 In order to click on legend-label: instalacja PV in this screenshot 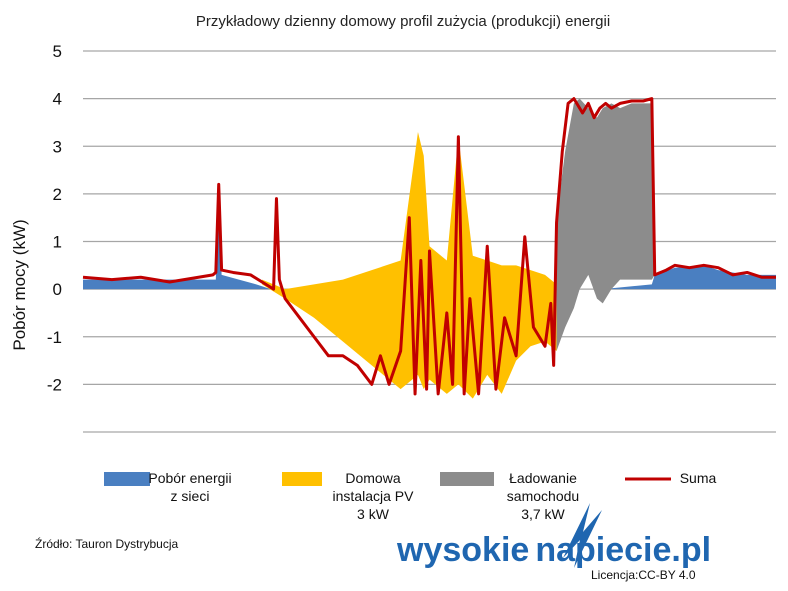, I will do `click(374, 496)`.